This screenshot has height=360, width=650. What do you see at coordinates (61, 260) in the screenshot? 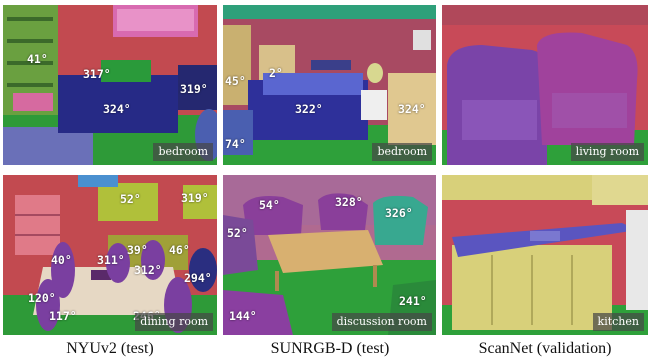
I see `angle-label: 40°` at bounding box center [61, 260].